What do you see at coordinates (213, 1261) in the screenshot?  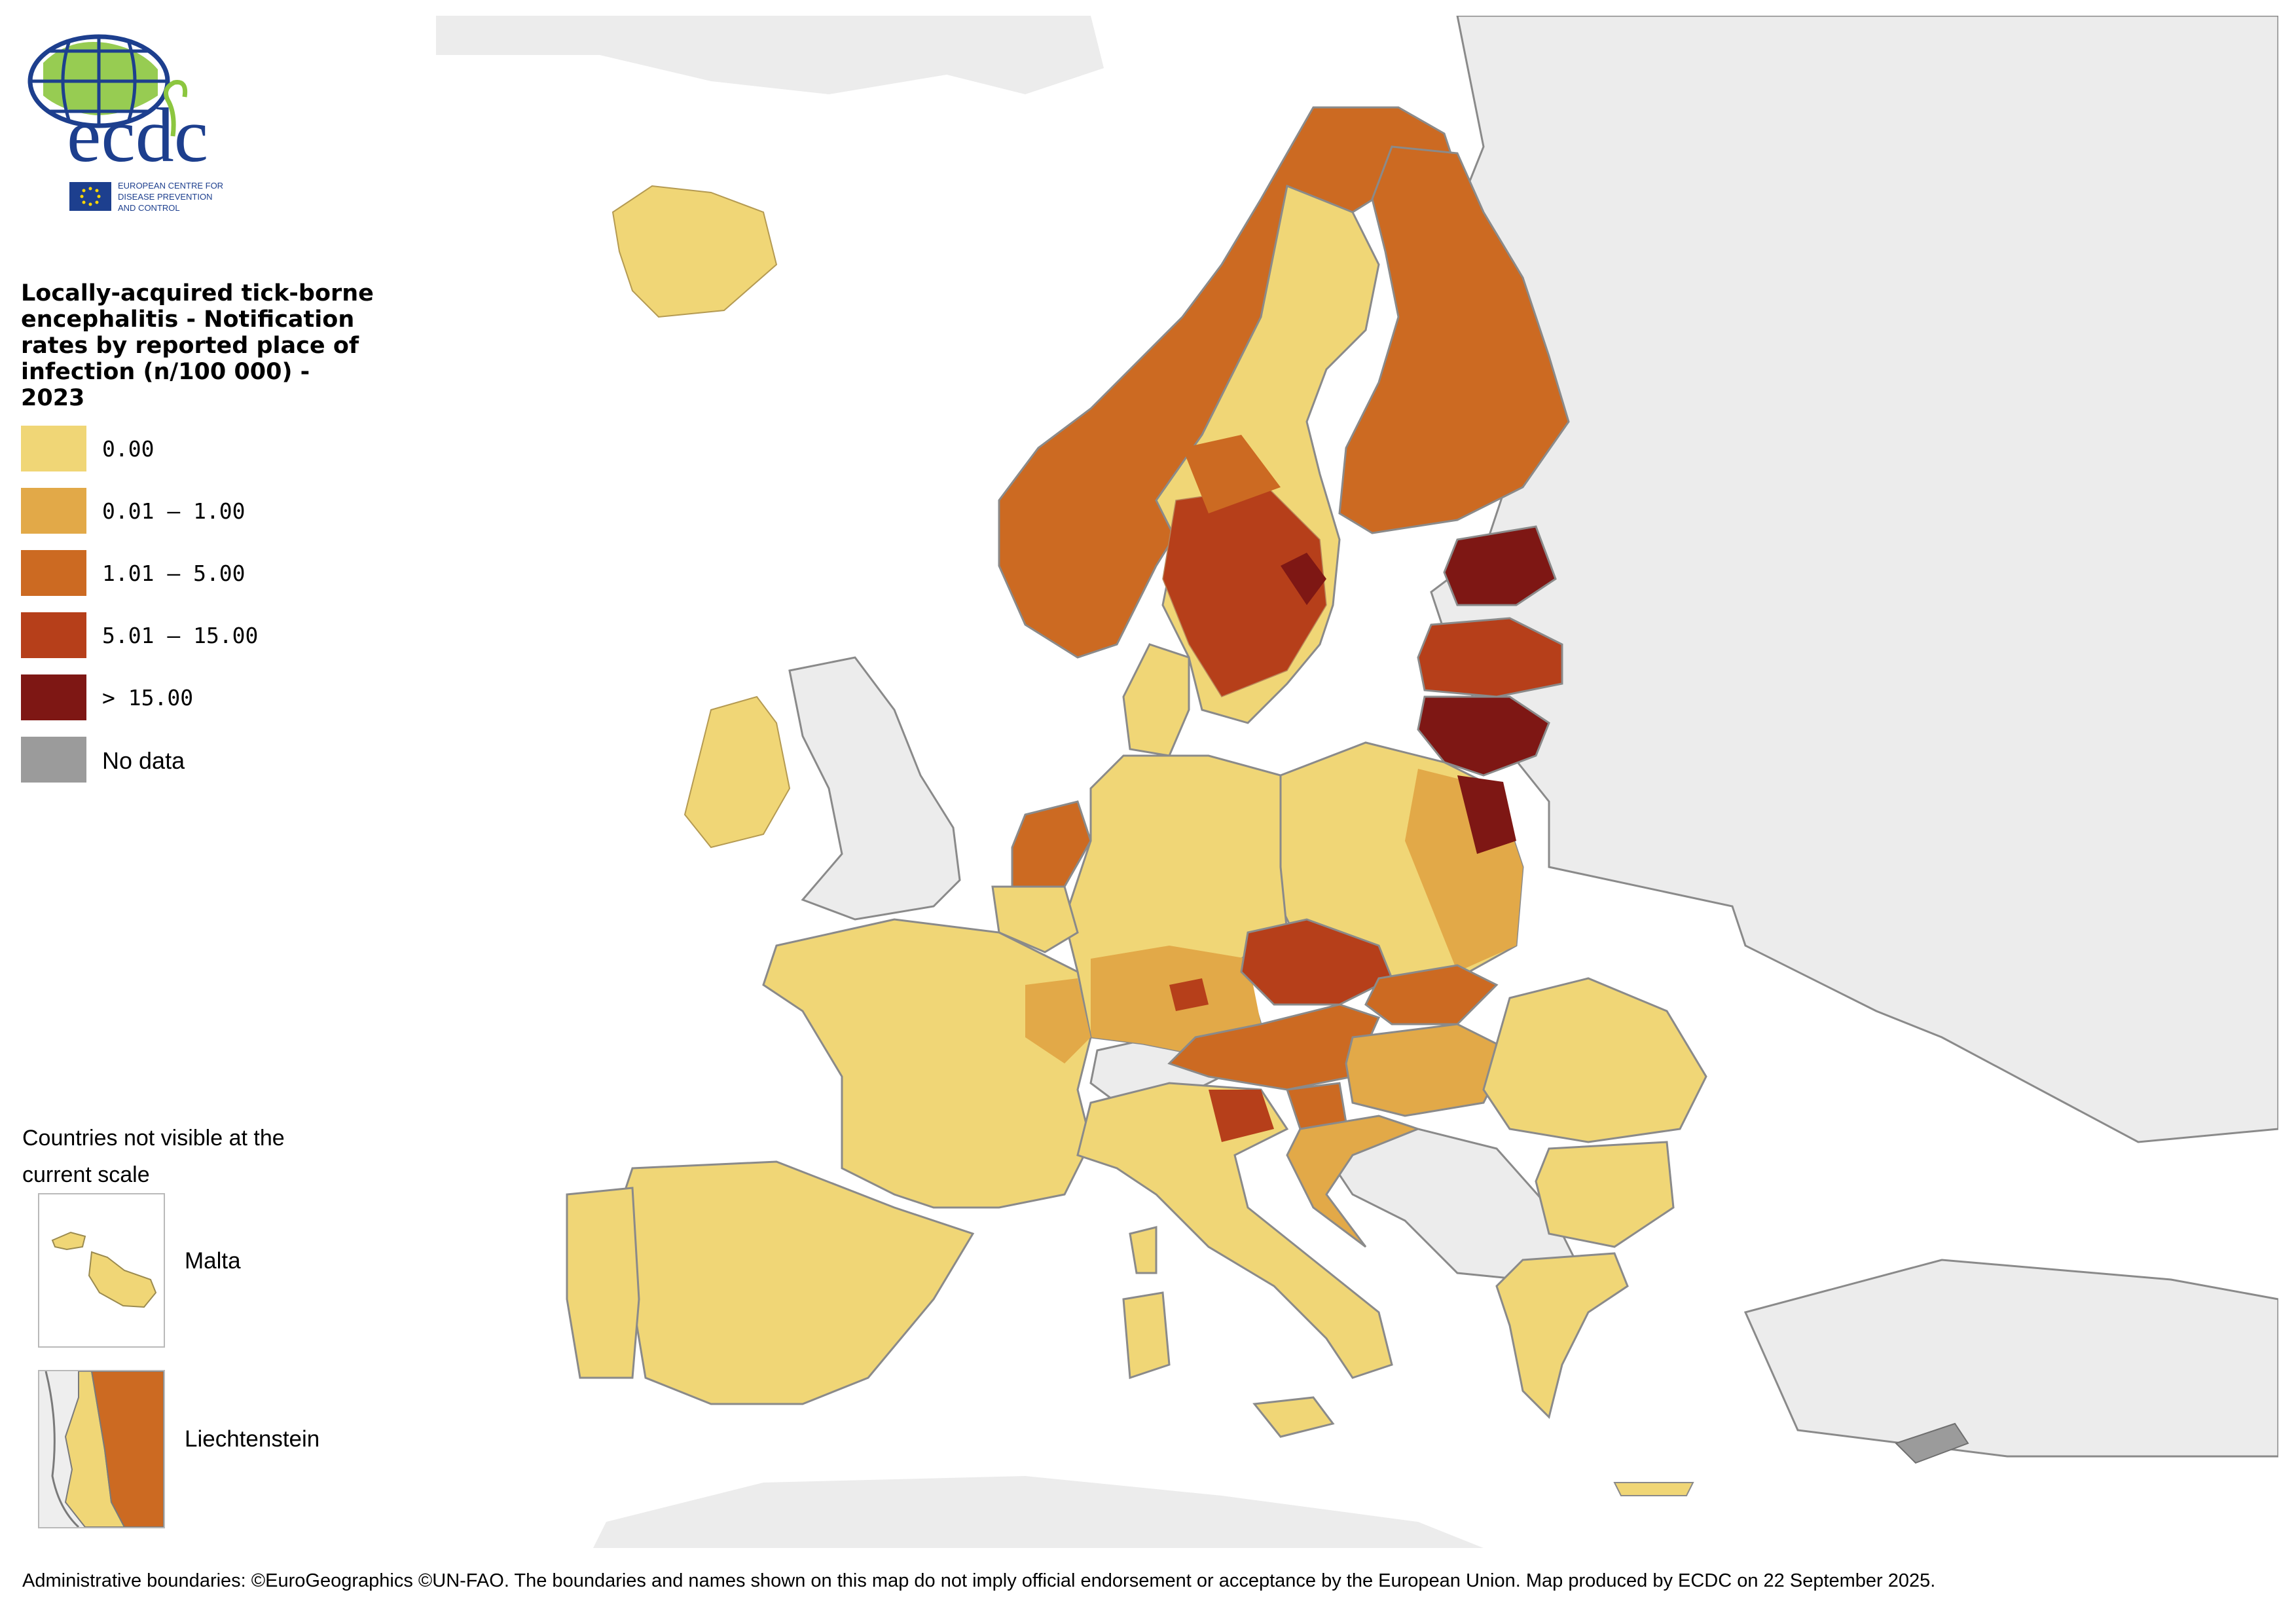 I see `inset-label-malta: Malta` at bounding box center [213, 1261].